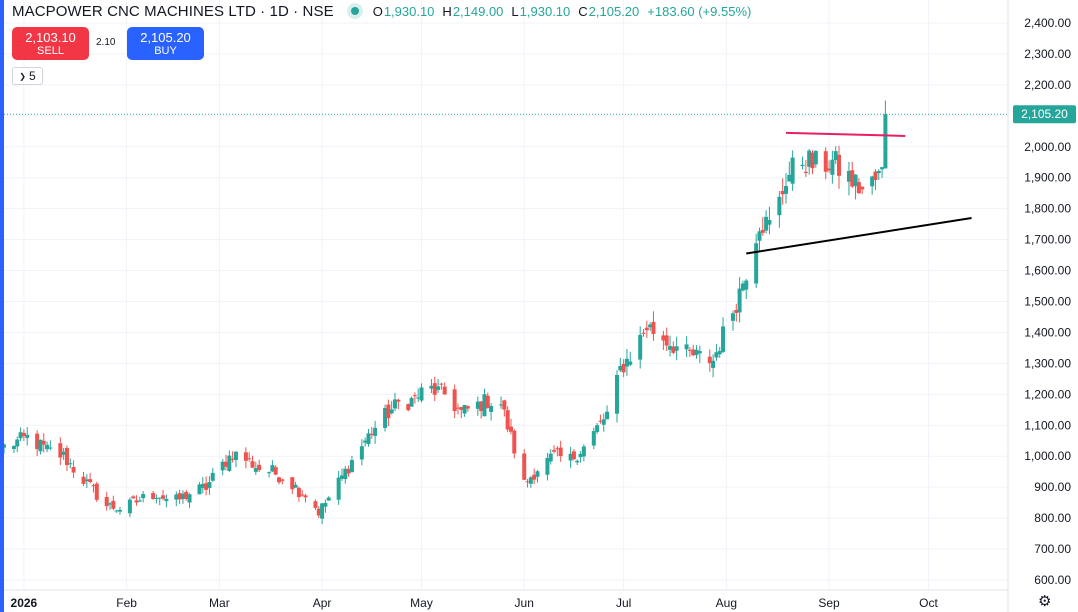  What do you see at coordinates (165, 43) in the screenshot?
I see `buy-button: 2,105.20 BUY` at bounding box center [165, 43].